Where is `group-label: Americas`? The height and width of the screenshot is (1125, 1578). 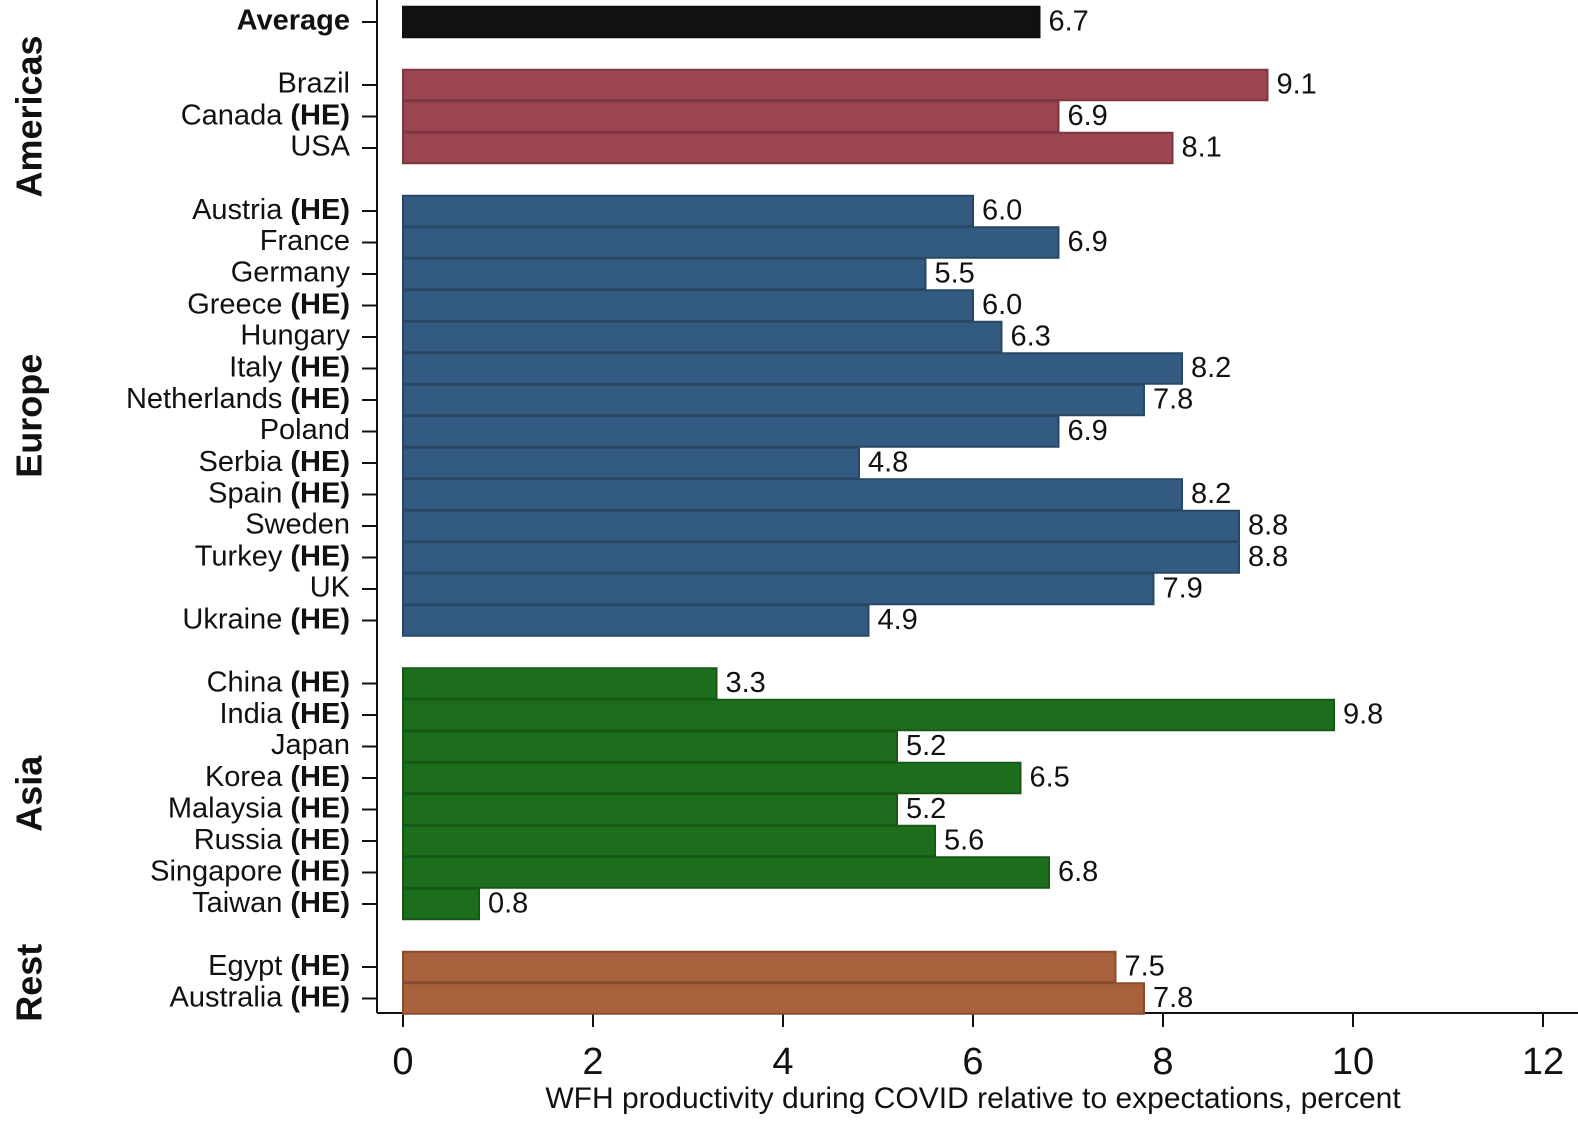
group-label: Americas is located at coordinates (29, 116).